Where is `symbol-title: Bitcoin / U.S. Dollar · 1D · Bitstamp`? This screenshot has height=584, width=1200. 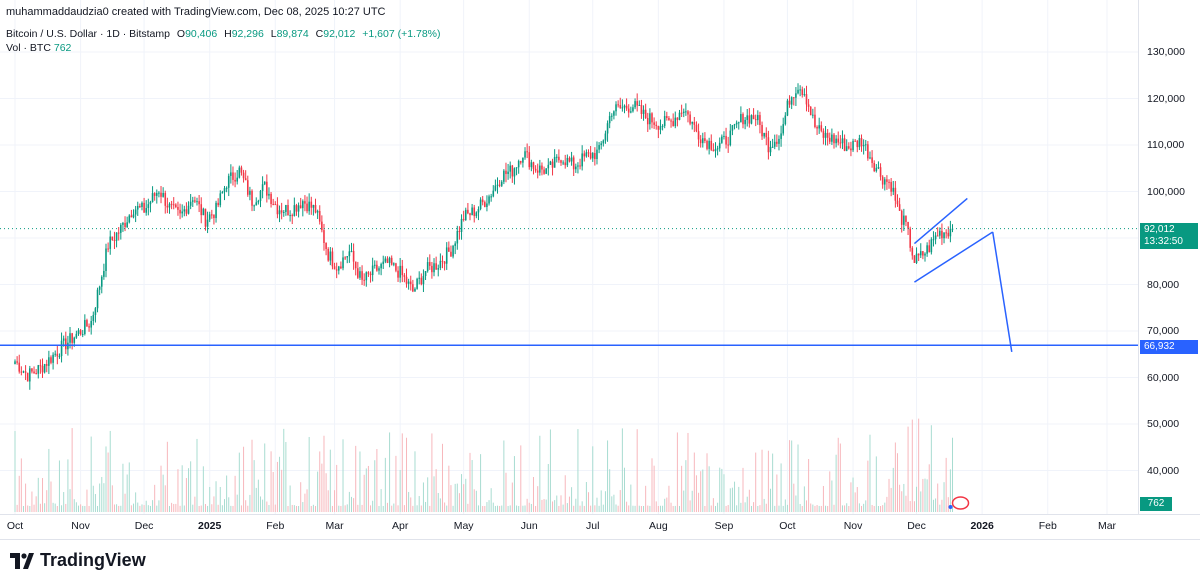
symbol-title: Bitcoin / U.S. Dollar · 1D · Bitstamp is located at coordinates (88, 34).